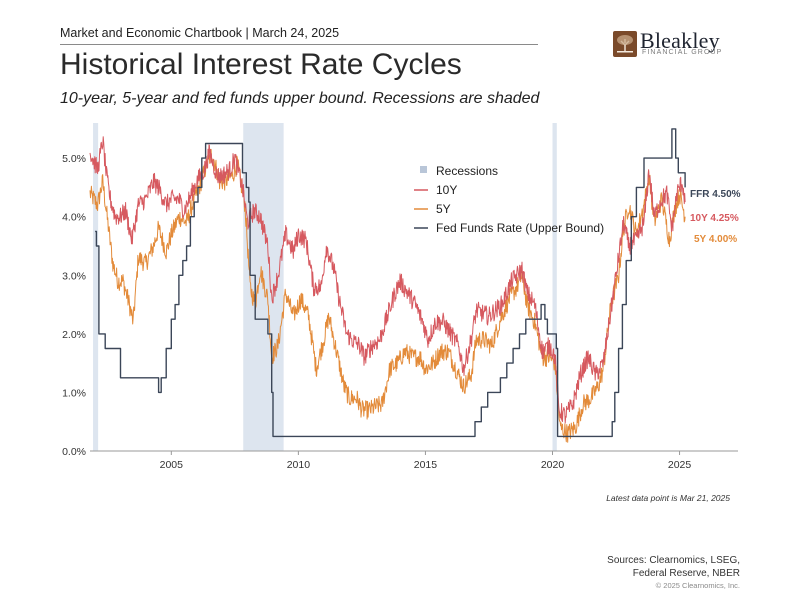  I want to click on brand-subtitle: FINANCIAL GROUP, so click(682, 52).